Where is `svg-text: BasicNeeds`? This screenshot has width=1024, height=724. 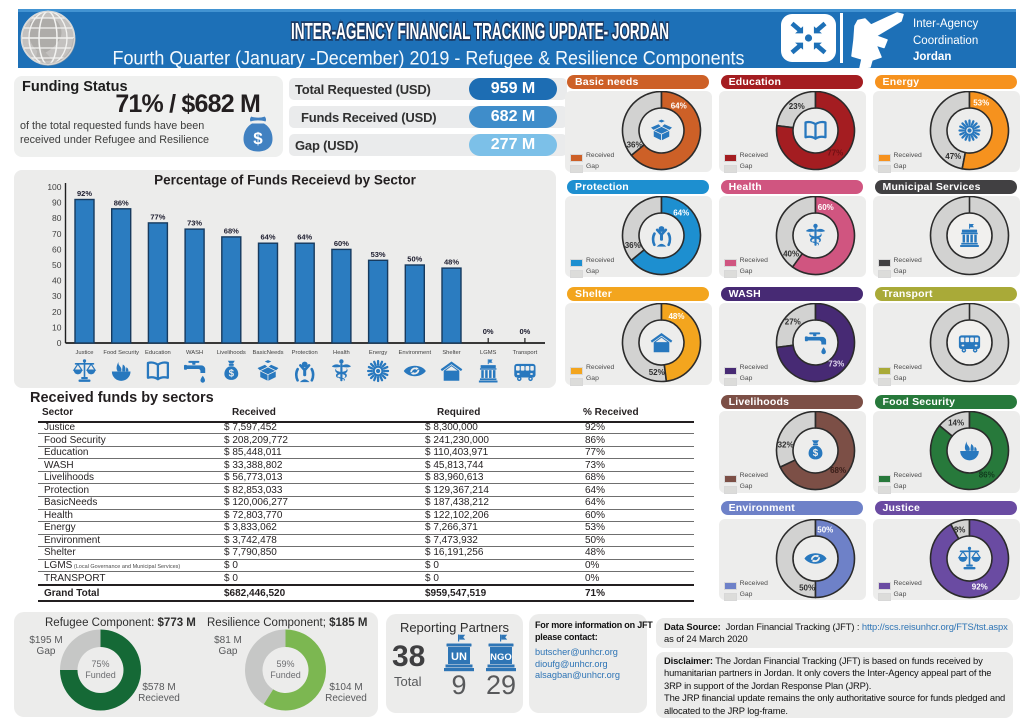
svg-text: BasicNeeds is located at coordinates (268, 353).